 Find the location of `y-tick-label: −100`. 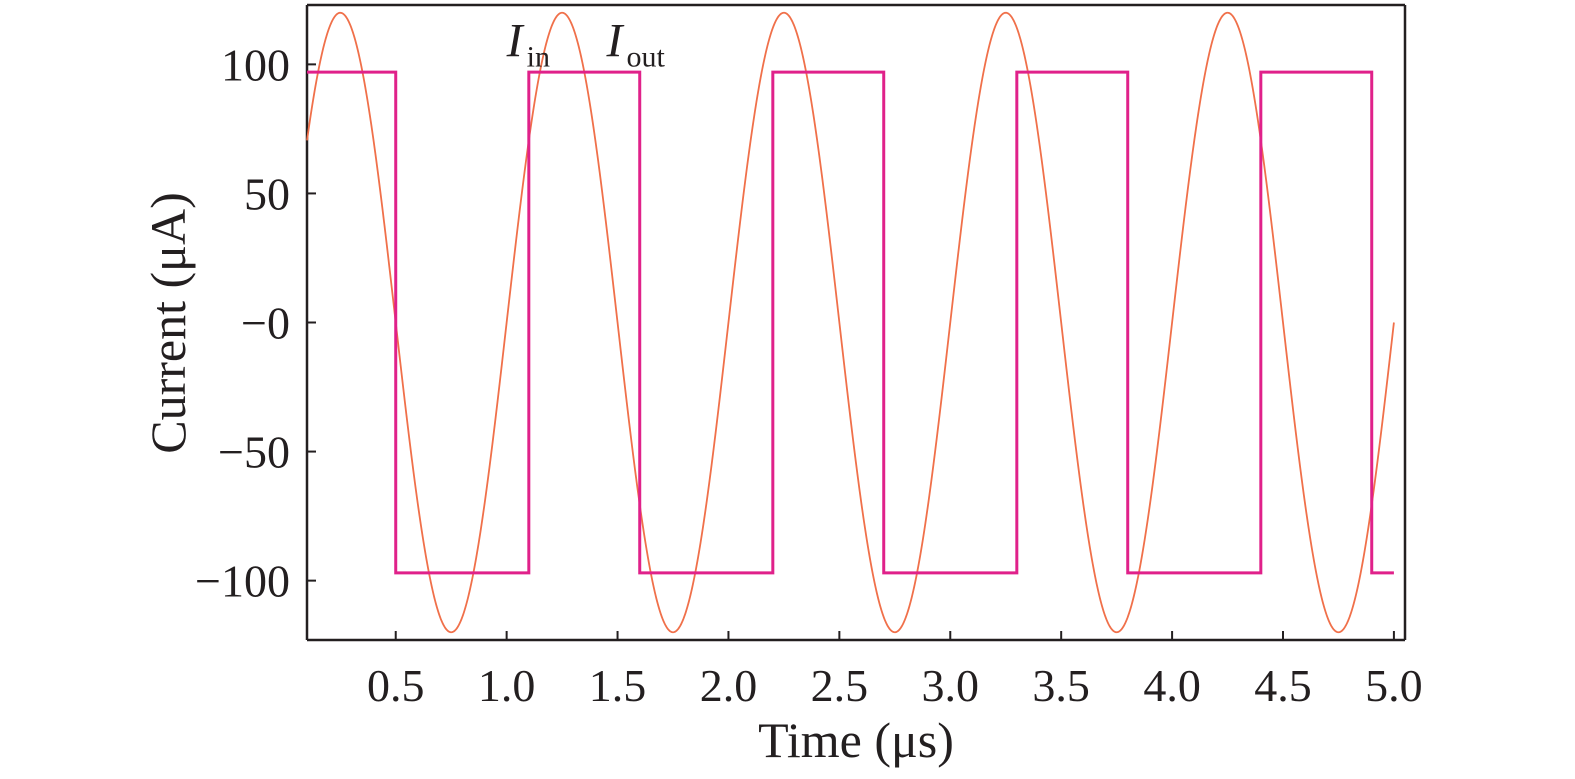

y-tick-label: −100 is located at coordinates (242, 581).